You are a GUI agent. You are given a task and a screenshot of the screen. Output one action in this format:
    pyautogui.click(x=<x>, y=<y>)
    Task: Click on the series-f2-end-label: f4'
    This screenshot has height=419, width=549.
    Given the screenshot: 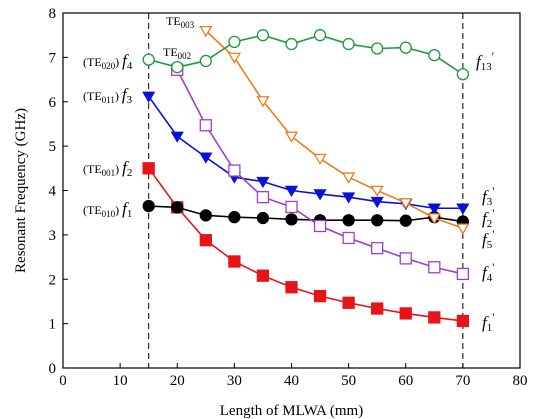 What is the action you would take?
    pyautogui.click(x=488, y=272)
    